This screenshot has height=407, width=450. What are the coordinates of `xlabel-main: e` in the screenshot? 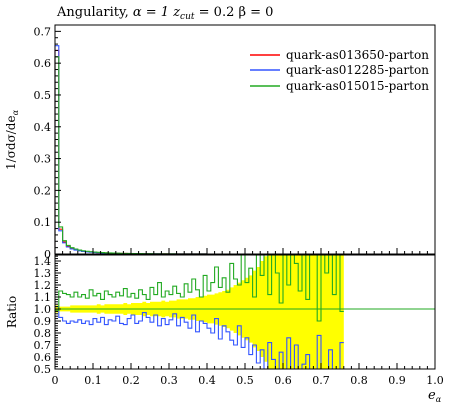 It's located at (432, 395).